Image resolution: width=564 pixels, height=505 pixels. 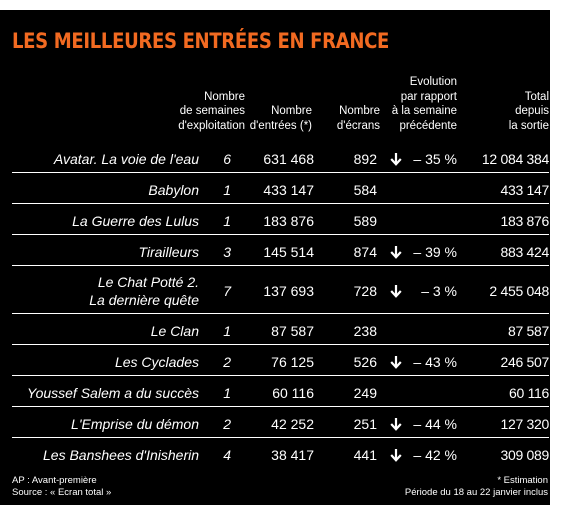 I want to click on film-title: L'Emprise du démon, so click(x=135, y=423).